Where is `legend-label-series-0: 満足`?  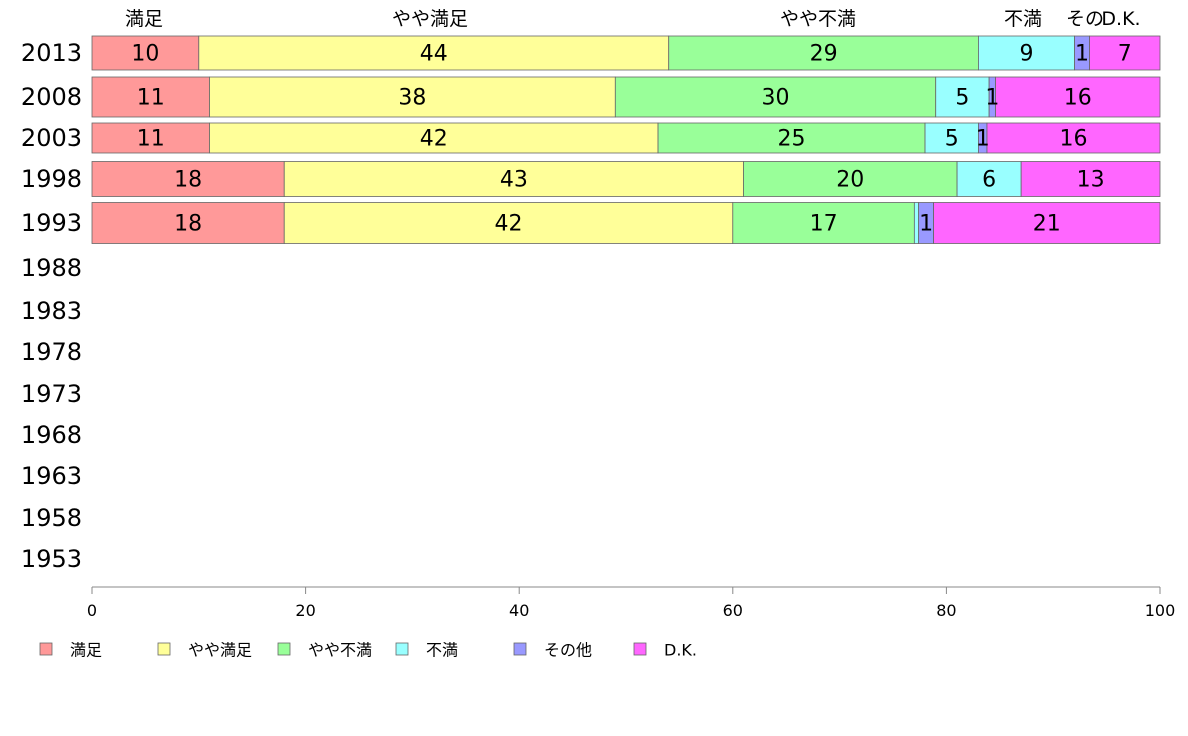
legend-label-series-0: 満足 is located at coordinates (86, 650).